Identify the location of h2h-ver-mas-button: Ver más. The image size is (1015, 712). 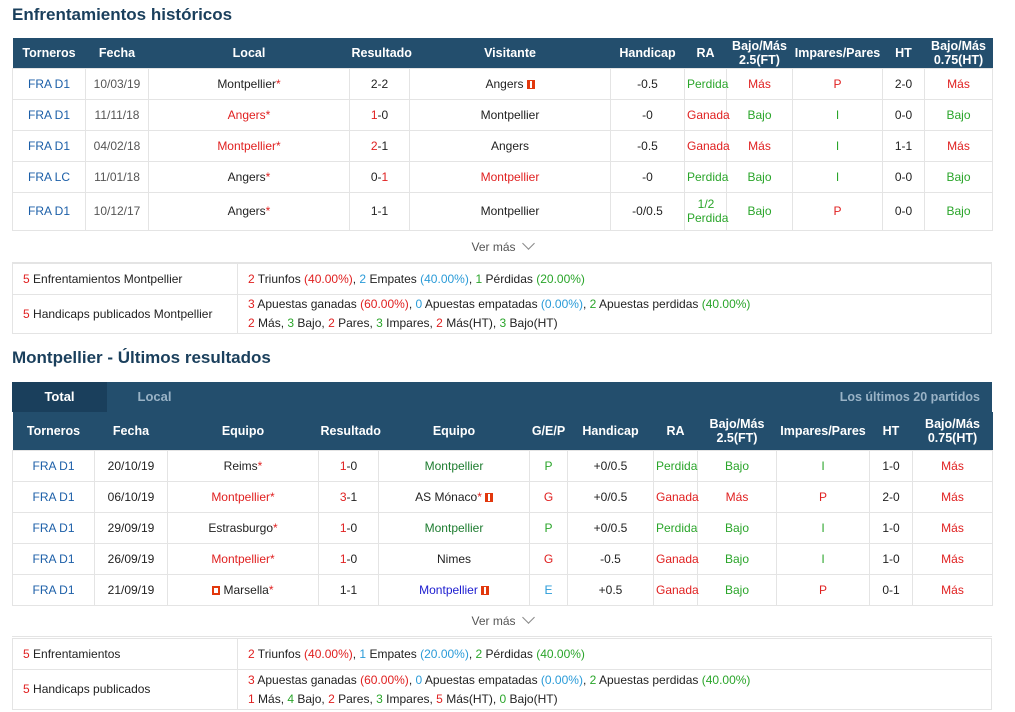
(502, 247).